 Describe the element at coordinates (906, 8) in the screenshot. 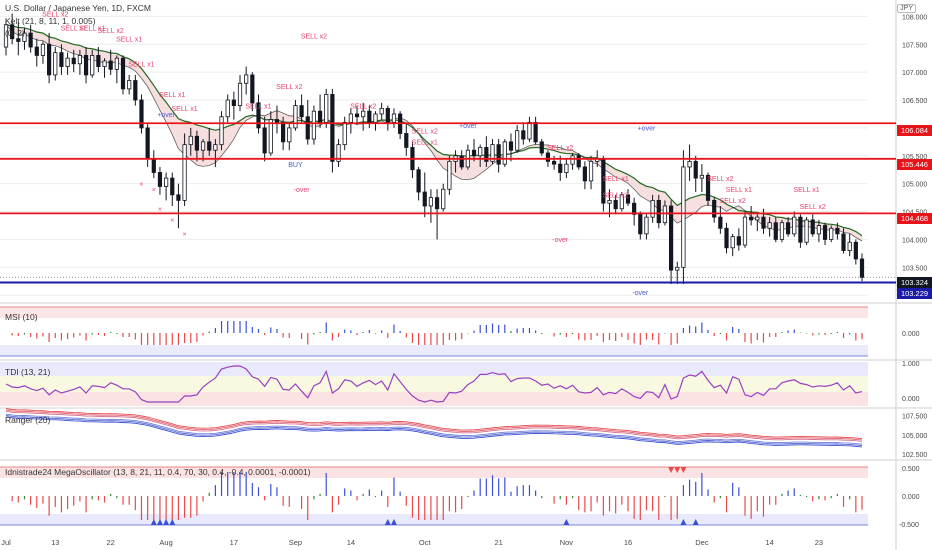

I see `currency-badge: JPY` at that location.